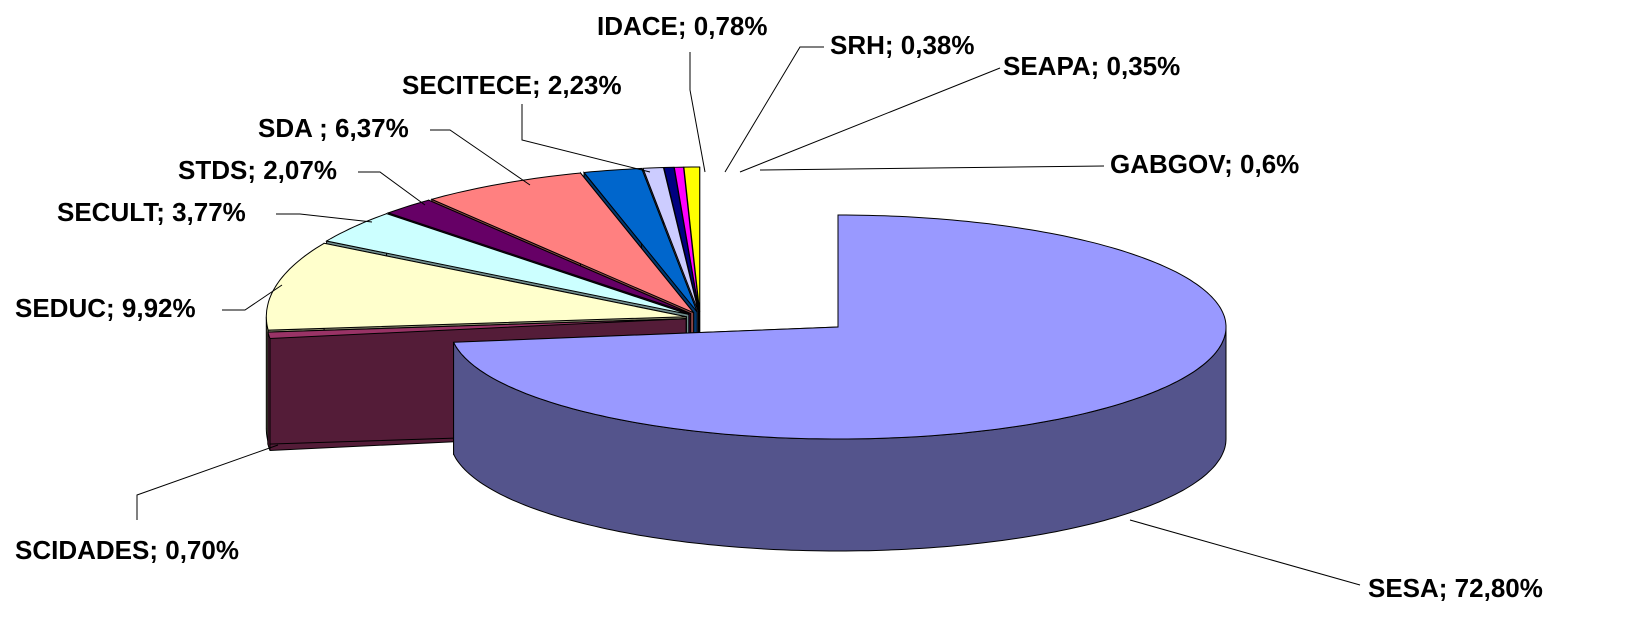 Image resolution: width=1652 pixels, height=644 pixels. Describe the element at coordinates (151, 212) in the screenshot. I see `data-label: SECULT; 3,77%` at that location.